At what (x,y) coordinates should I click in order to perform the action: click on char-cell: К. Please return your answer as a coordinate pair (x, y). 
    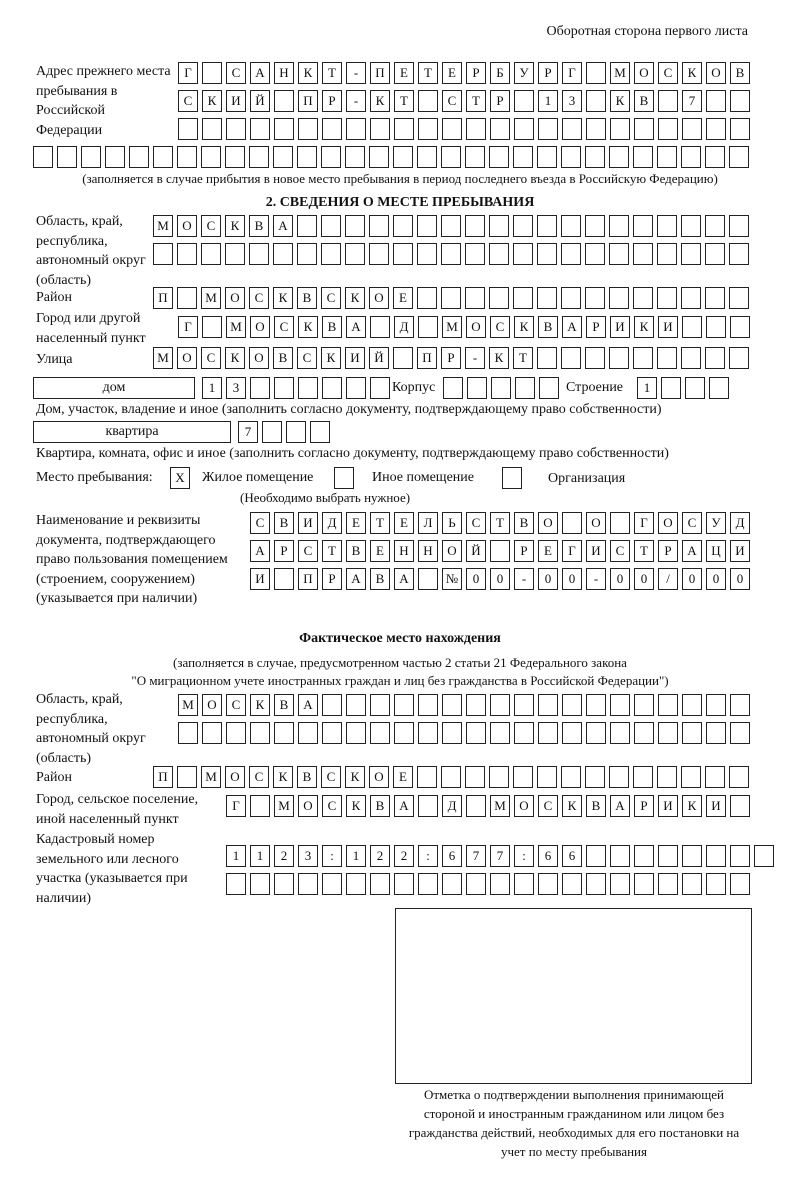
    Looking at the image, I should click on (499, 358).